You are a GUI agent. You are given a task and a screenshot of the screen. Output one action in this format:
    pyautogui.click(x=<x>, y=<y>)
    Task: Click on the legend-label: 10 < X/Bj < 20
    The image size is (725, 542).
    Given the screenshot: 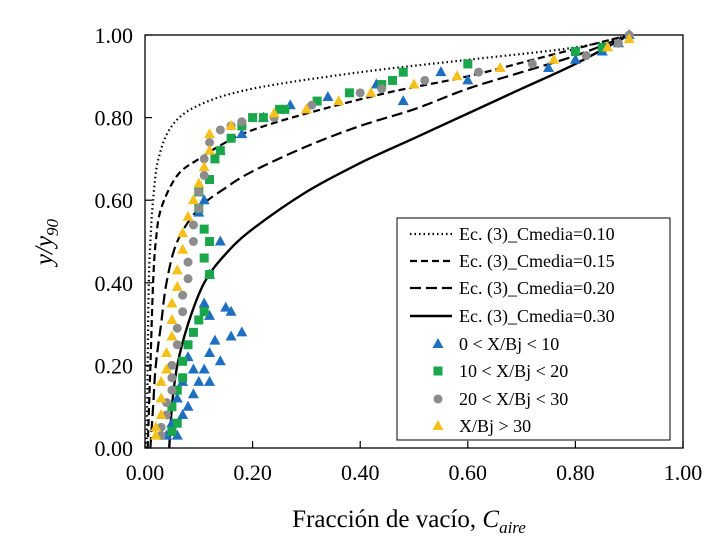 What is the action you would take?
    pyautogui.click(x=513, y=371)
    